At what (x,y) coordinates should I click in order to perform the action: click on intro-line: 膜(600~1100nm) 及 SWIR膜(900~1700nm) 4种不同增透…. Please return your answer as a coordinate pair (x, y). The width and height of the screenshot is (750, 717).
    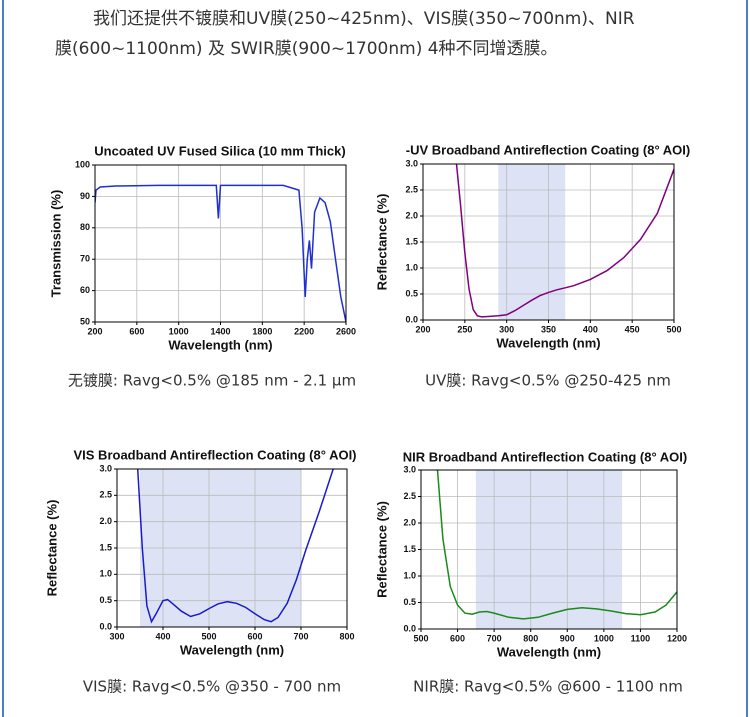
    Looking at the image, I should click on (306, 49).